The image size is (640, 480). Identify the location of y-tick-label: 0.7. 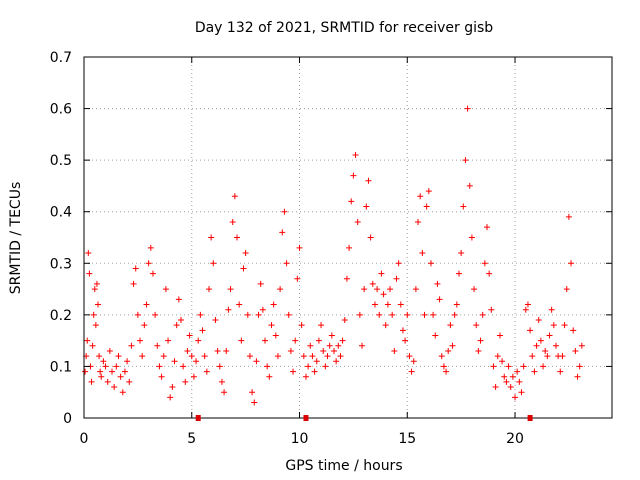
(61, 58).